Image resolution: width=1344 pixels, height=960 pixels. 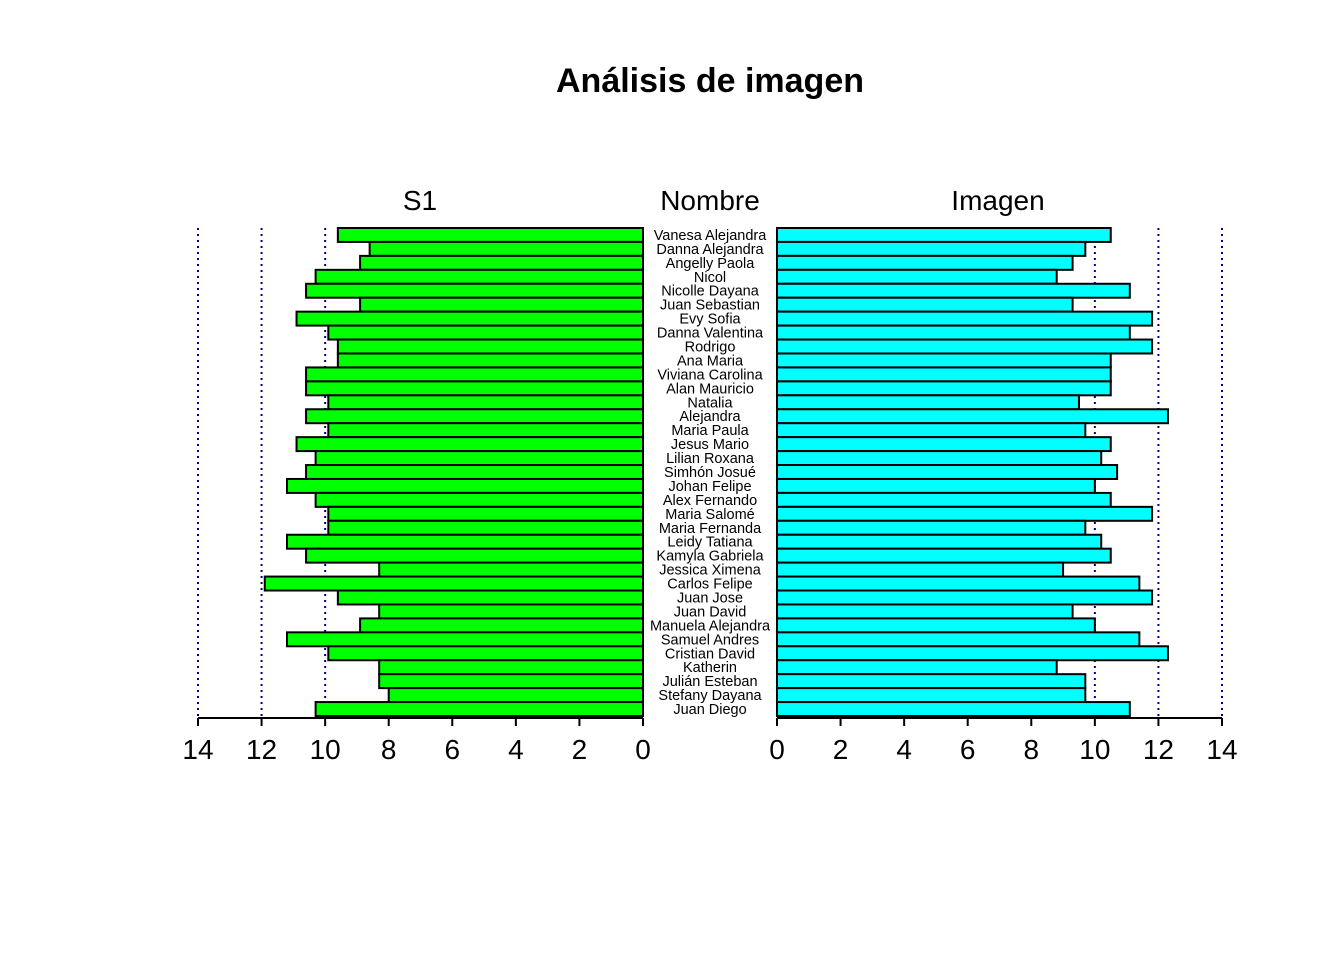 I want to click on left-tick-label: 0, so click(x=643, y=749).